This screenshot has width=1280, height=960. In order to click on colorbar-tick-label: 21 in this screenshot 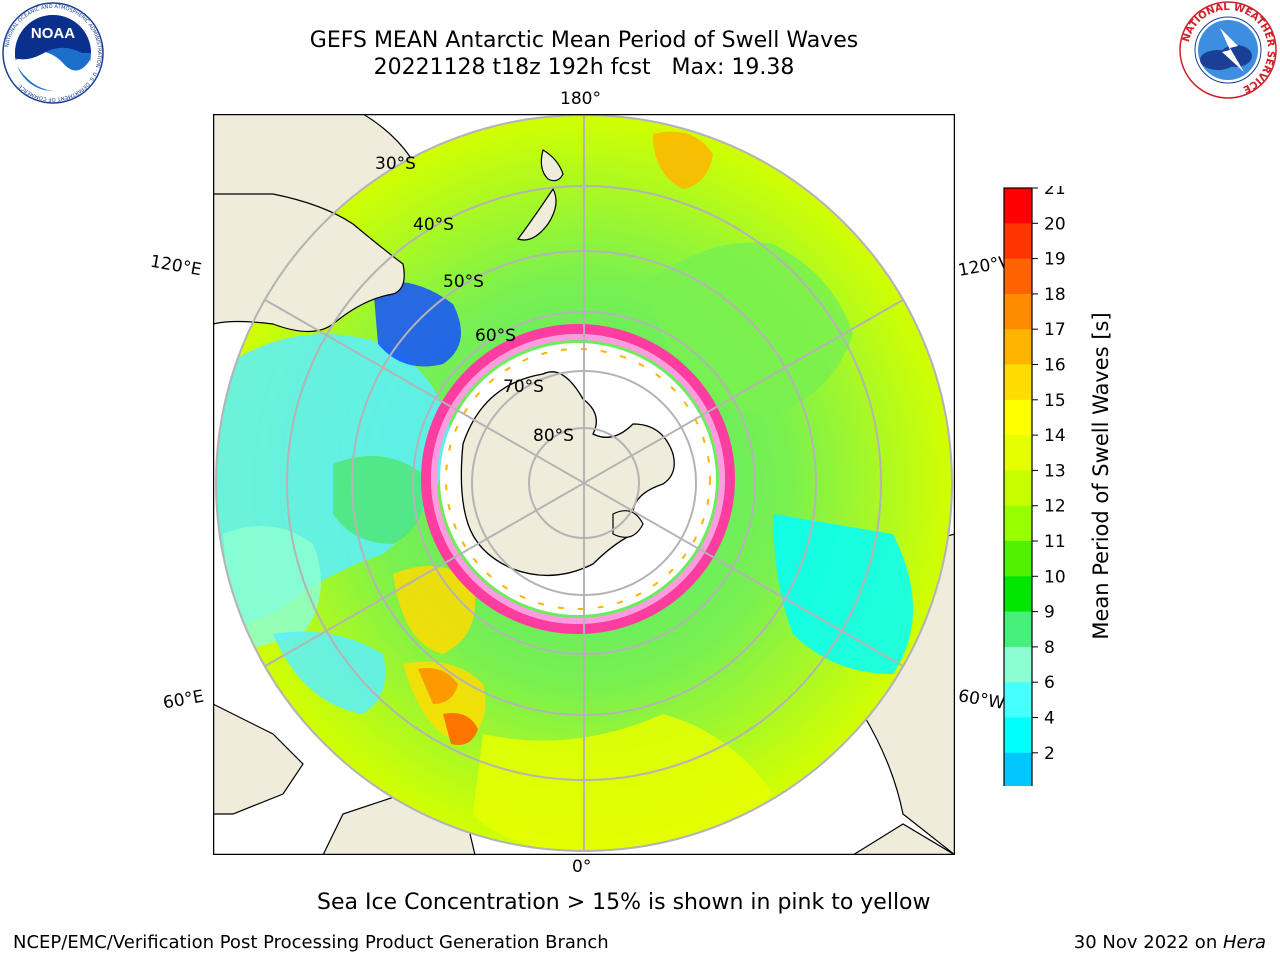, I will do `click(1055, 192)`.